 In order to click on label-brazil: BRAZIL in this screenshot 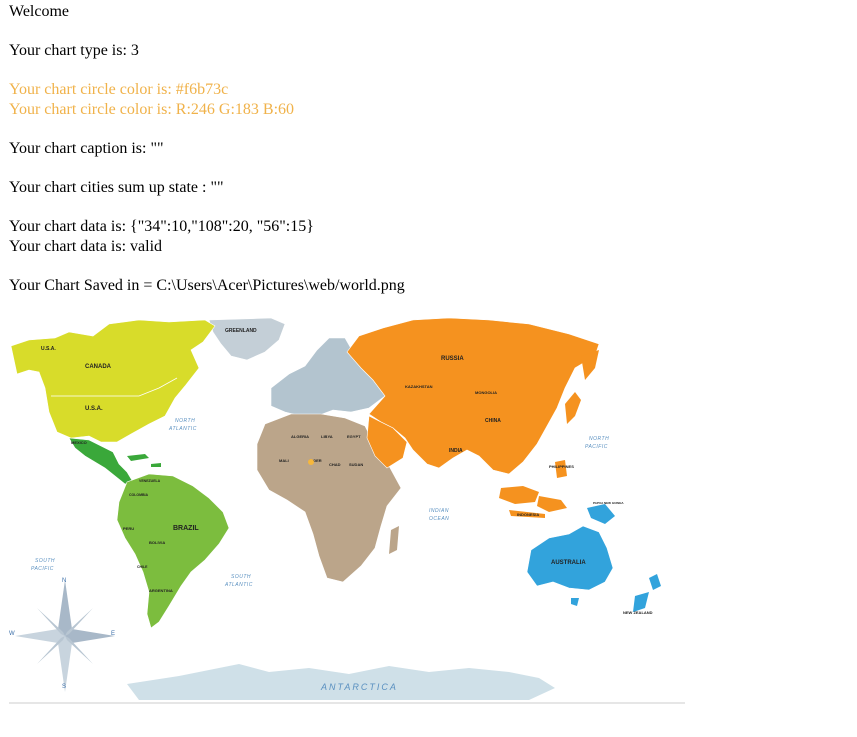, I will do `click(186, 528)`.